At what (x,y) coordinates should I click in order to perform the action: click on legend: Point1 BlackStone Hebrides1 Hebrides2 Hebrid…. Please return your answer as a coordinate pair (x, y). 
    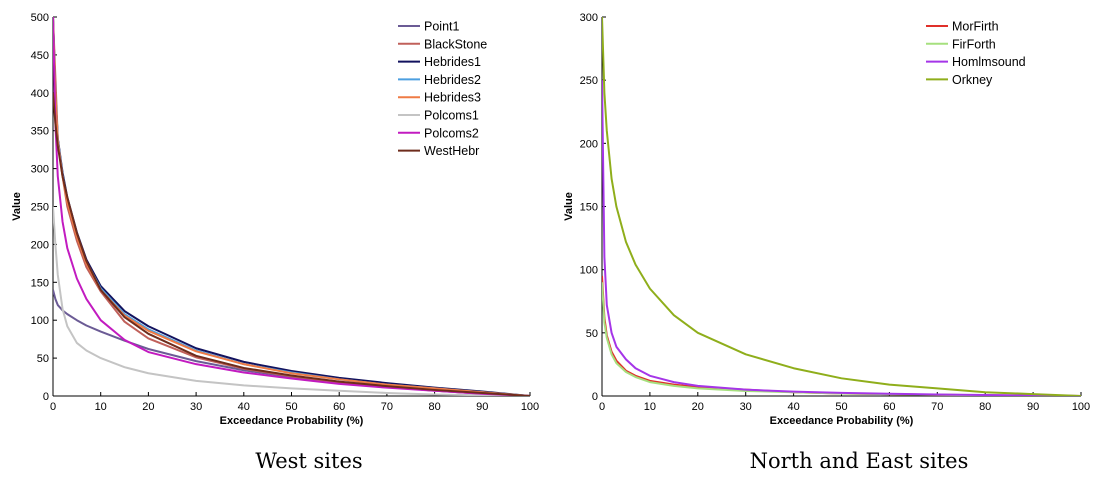
    Looking at the image, I should click on (442, 89).